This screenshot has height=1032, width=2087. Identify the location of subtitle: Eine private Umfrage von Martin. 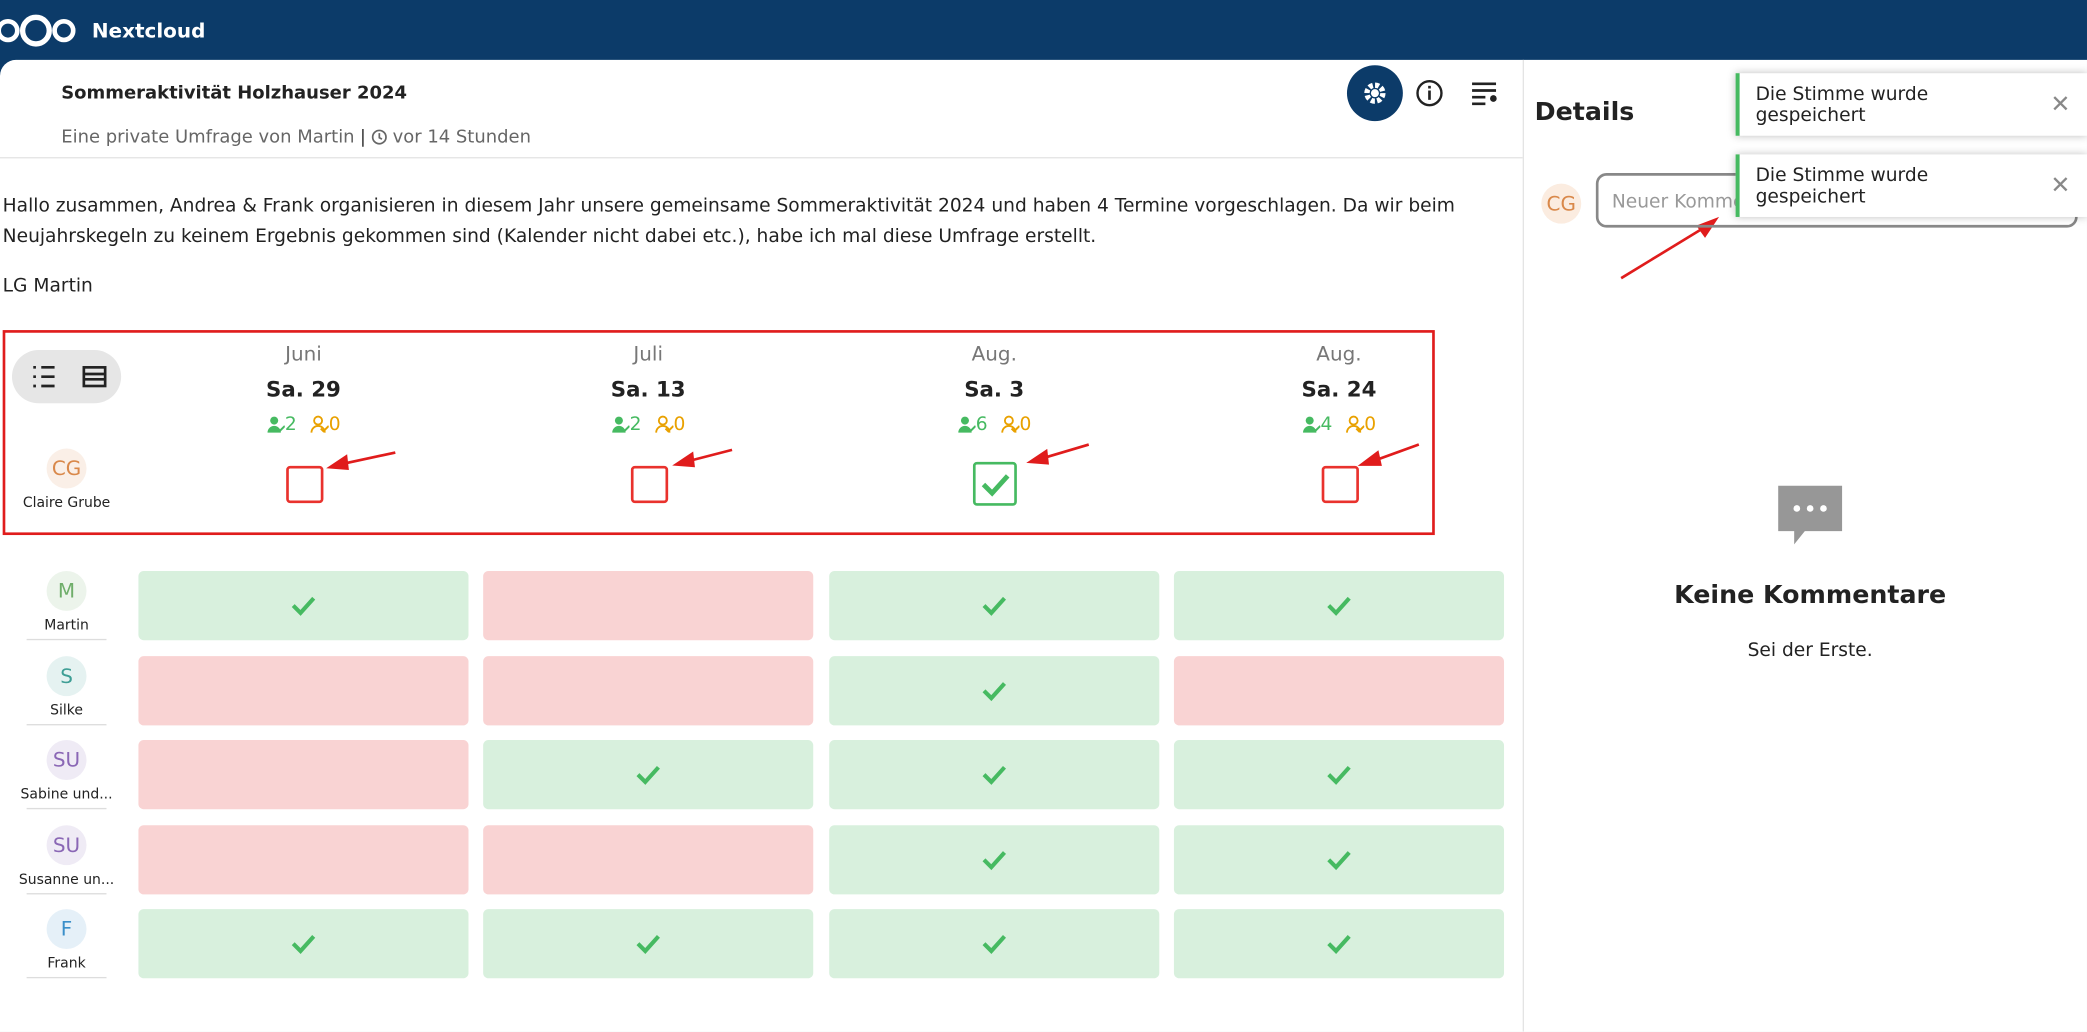
(208, 137).